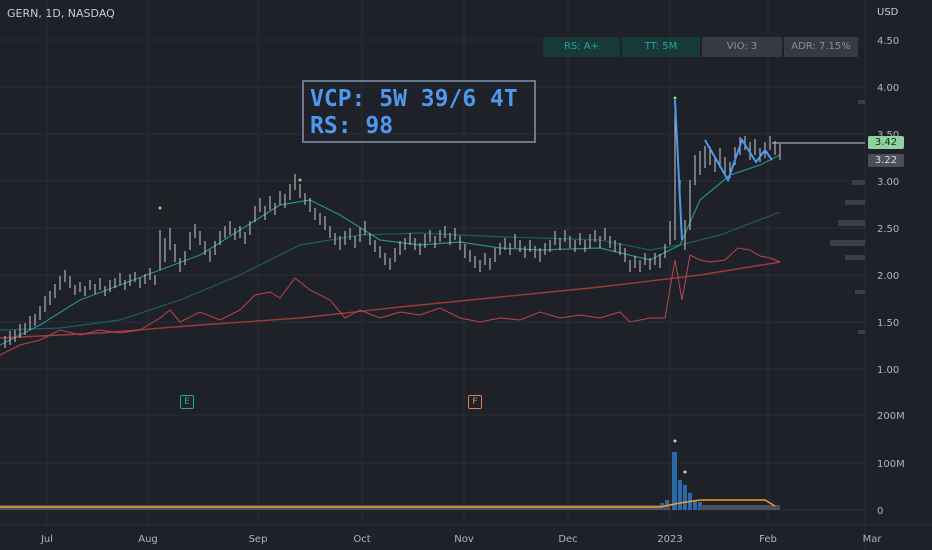 Image resolution: width=932 pixels, height=550 pixels. Describe the element at coordinates (768, 539) in the screenshot. I see `time-tick: Feb` at that location.